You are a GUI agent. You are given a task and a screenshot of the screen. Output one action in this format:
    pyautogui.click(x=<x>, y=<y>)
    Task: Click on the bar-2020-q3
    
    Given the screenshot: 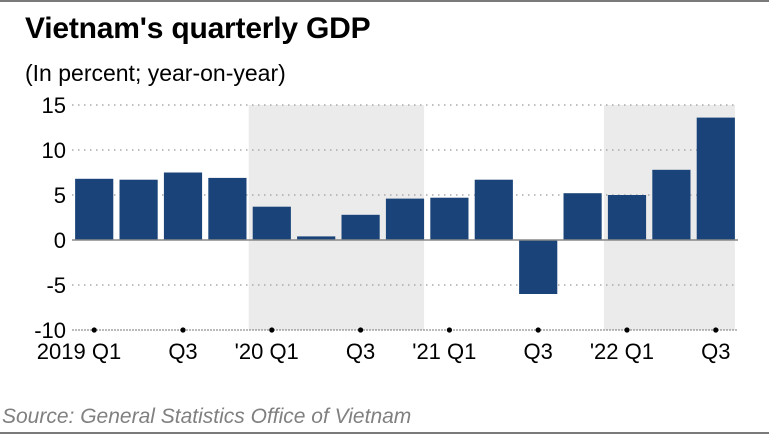 What is the action you would take?
    pyautogui.click(x=360, y=227)
    